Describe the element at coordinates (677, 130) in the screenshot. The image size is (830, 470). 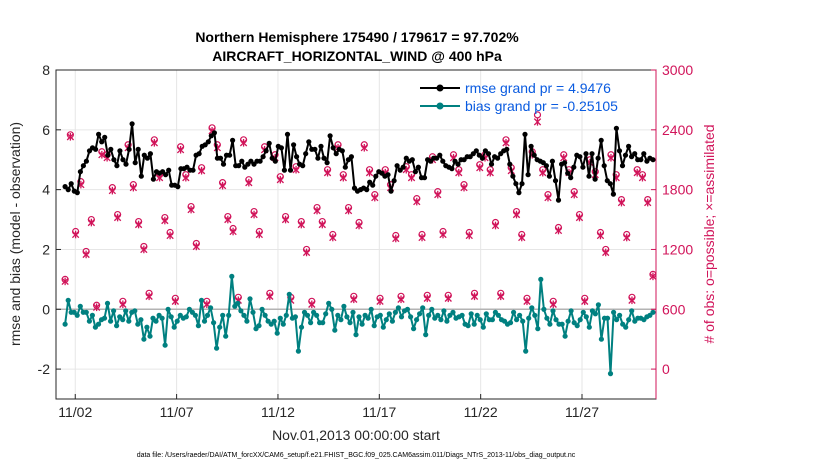
I see `y2-tick-label: 2400` at that location.